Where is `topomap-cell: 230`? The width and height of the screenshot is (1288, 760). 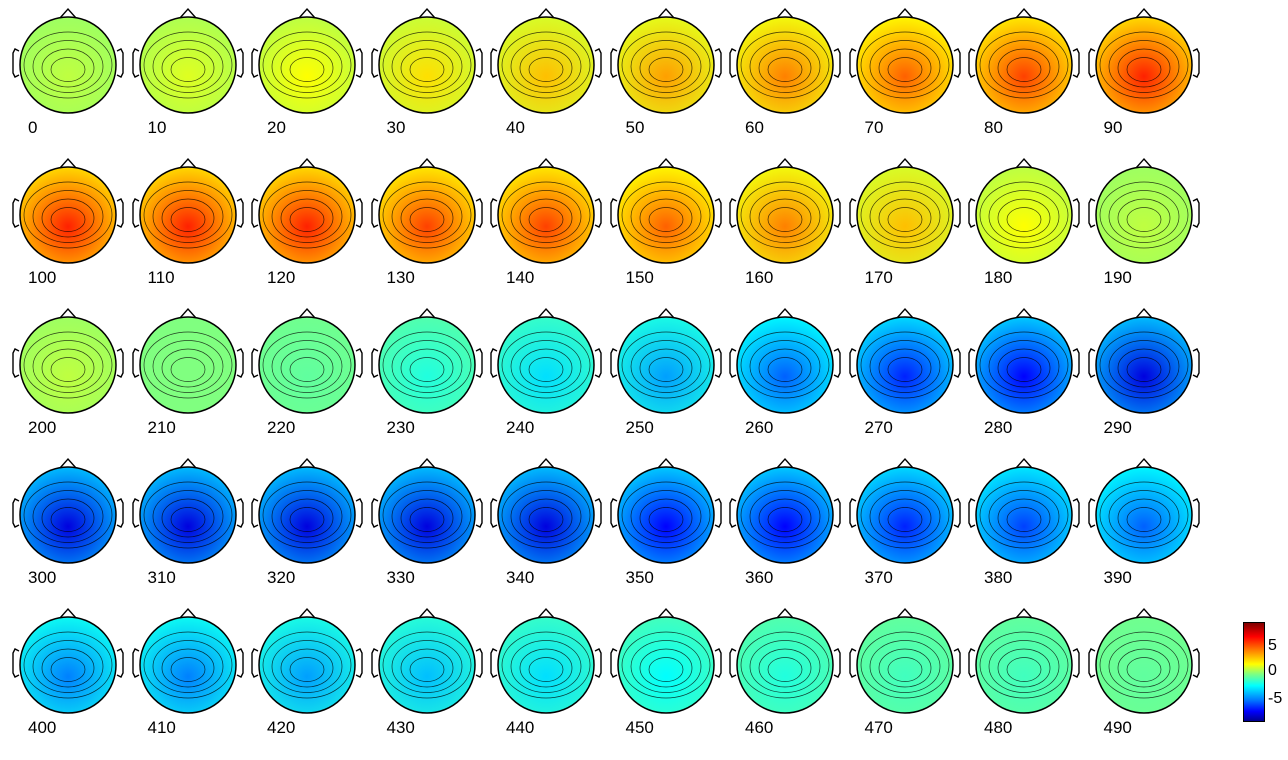 topomap-cell: 230 is located at coordinates (427, 375).